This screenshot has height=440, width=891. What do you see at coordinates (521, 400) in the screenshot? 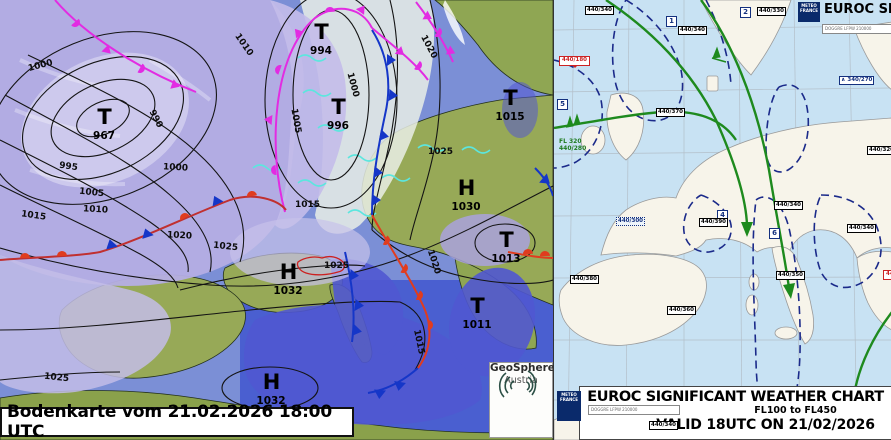
I see `geosphere-logo: GeoSphere Austria` at bounding box center [521, 400].